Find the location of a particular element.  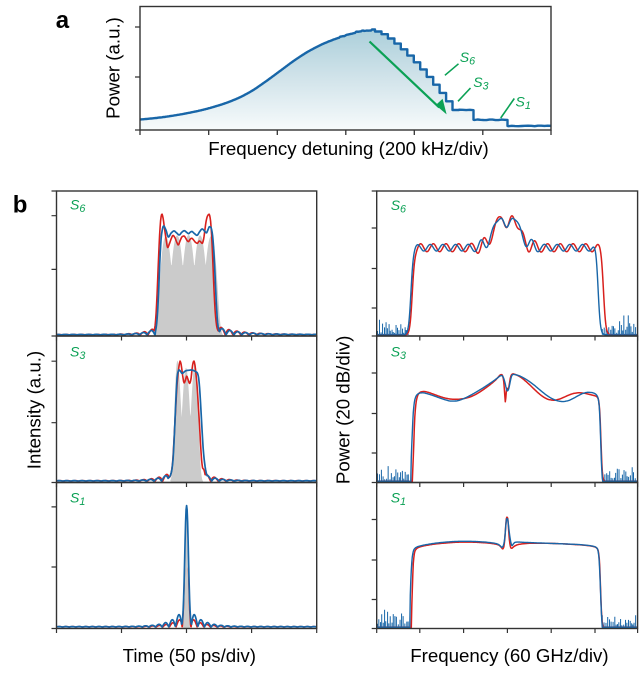

svg-text: Intensity (a.u.) is located at coordinates (34, 410).